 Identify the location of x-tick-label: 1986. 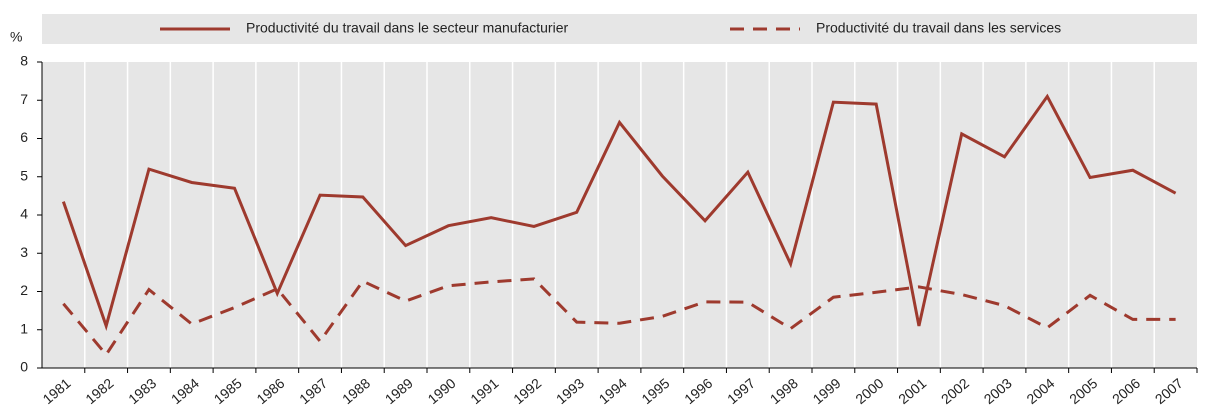
(270, 391).